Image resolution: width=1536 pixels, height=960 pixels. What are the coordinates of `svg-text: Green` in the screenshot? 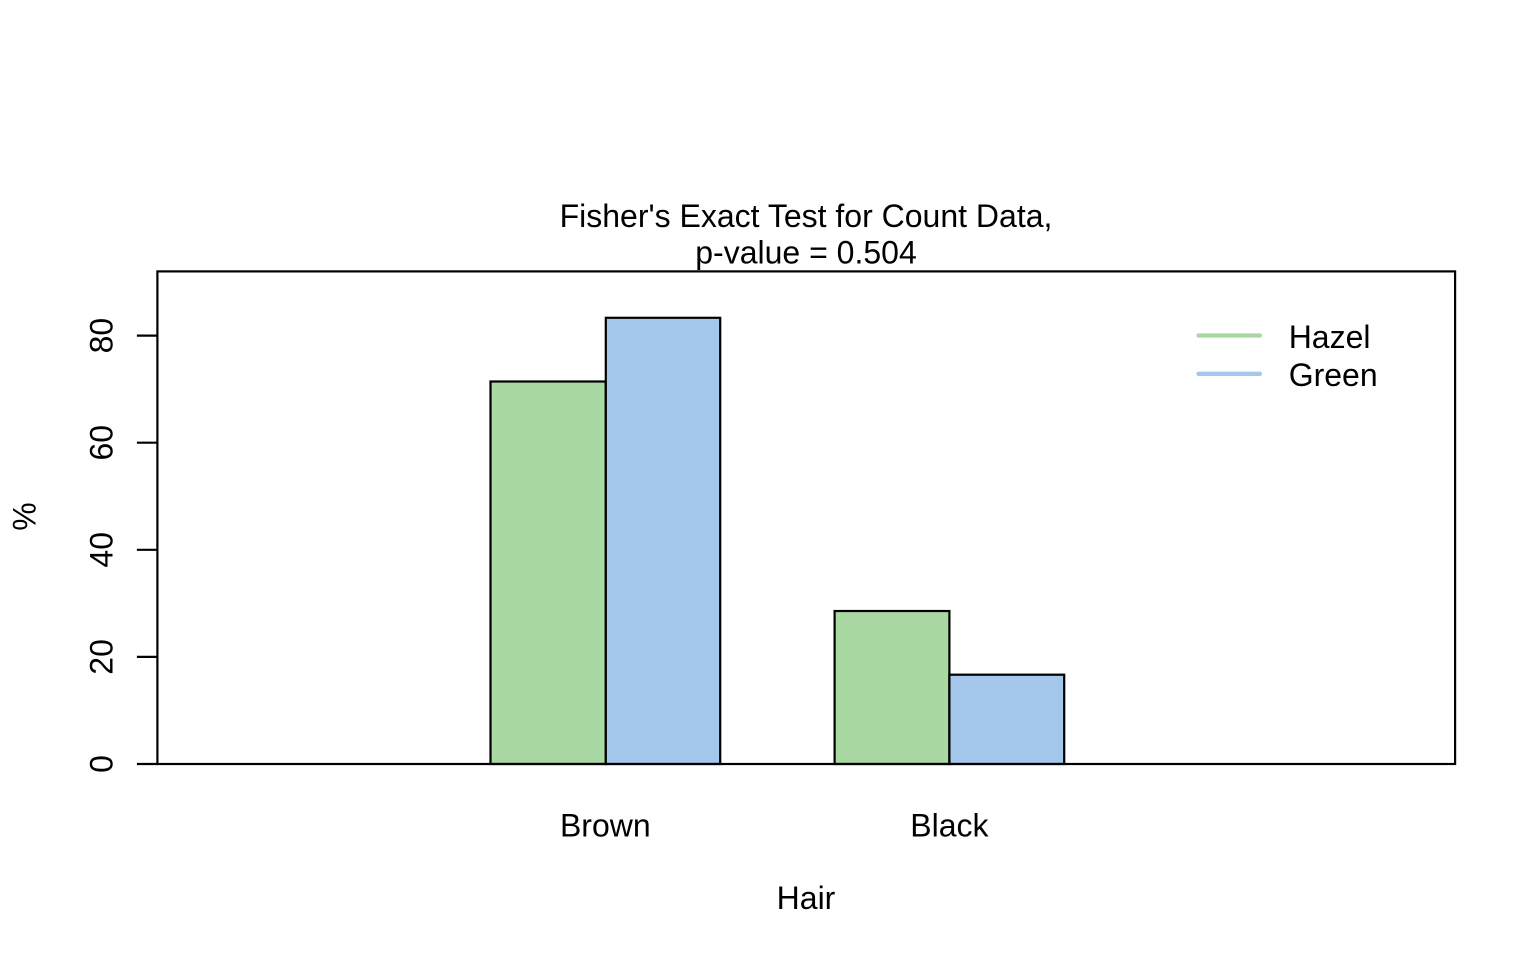 It's located at (1333, 375).